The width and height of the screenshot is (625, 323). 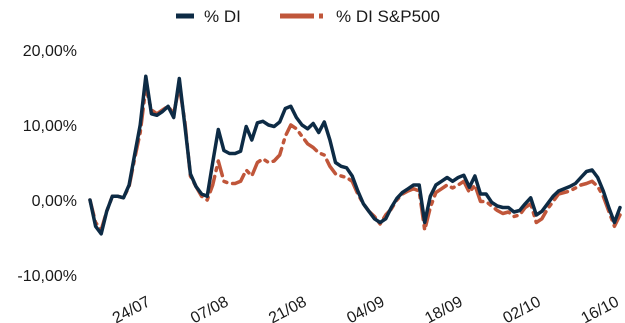 I want to click on x-tick-label: 18/09, so click(x=443, y=308).